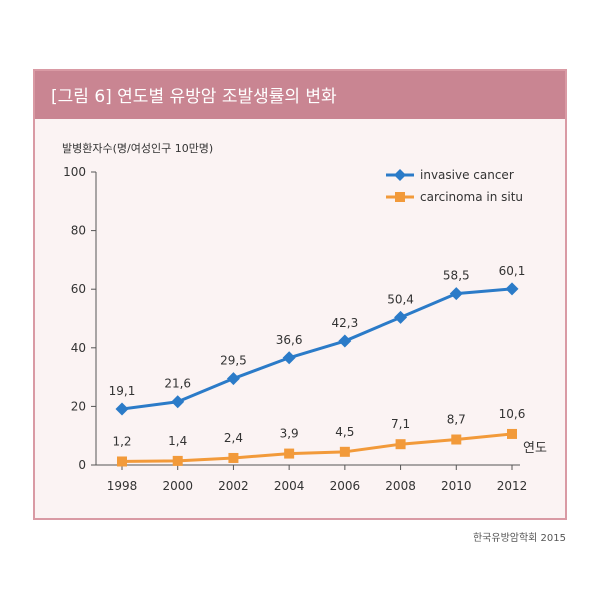 Image resolution: width=600 pixels, height=600 pixels. Describe the element at coordinates (344, 432) in the screenshot. I see `data-label: 4,5` at that location.